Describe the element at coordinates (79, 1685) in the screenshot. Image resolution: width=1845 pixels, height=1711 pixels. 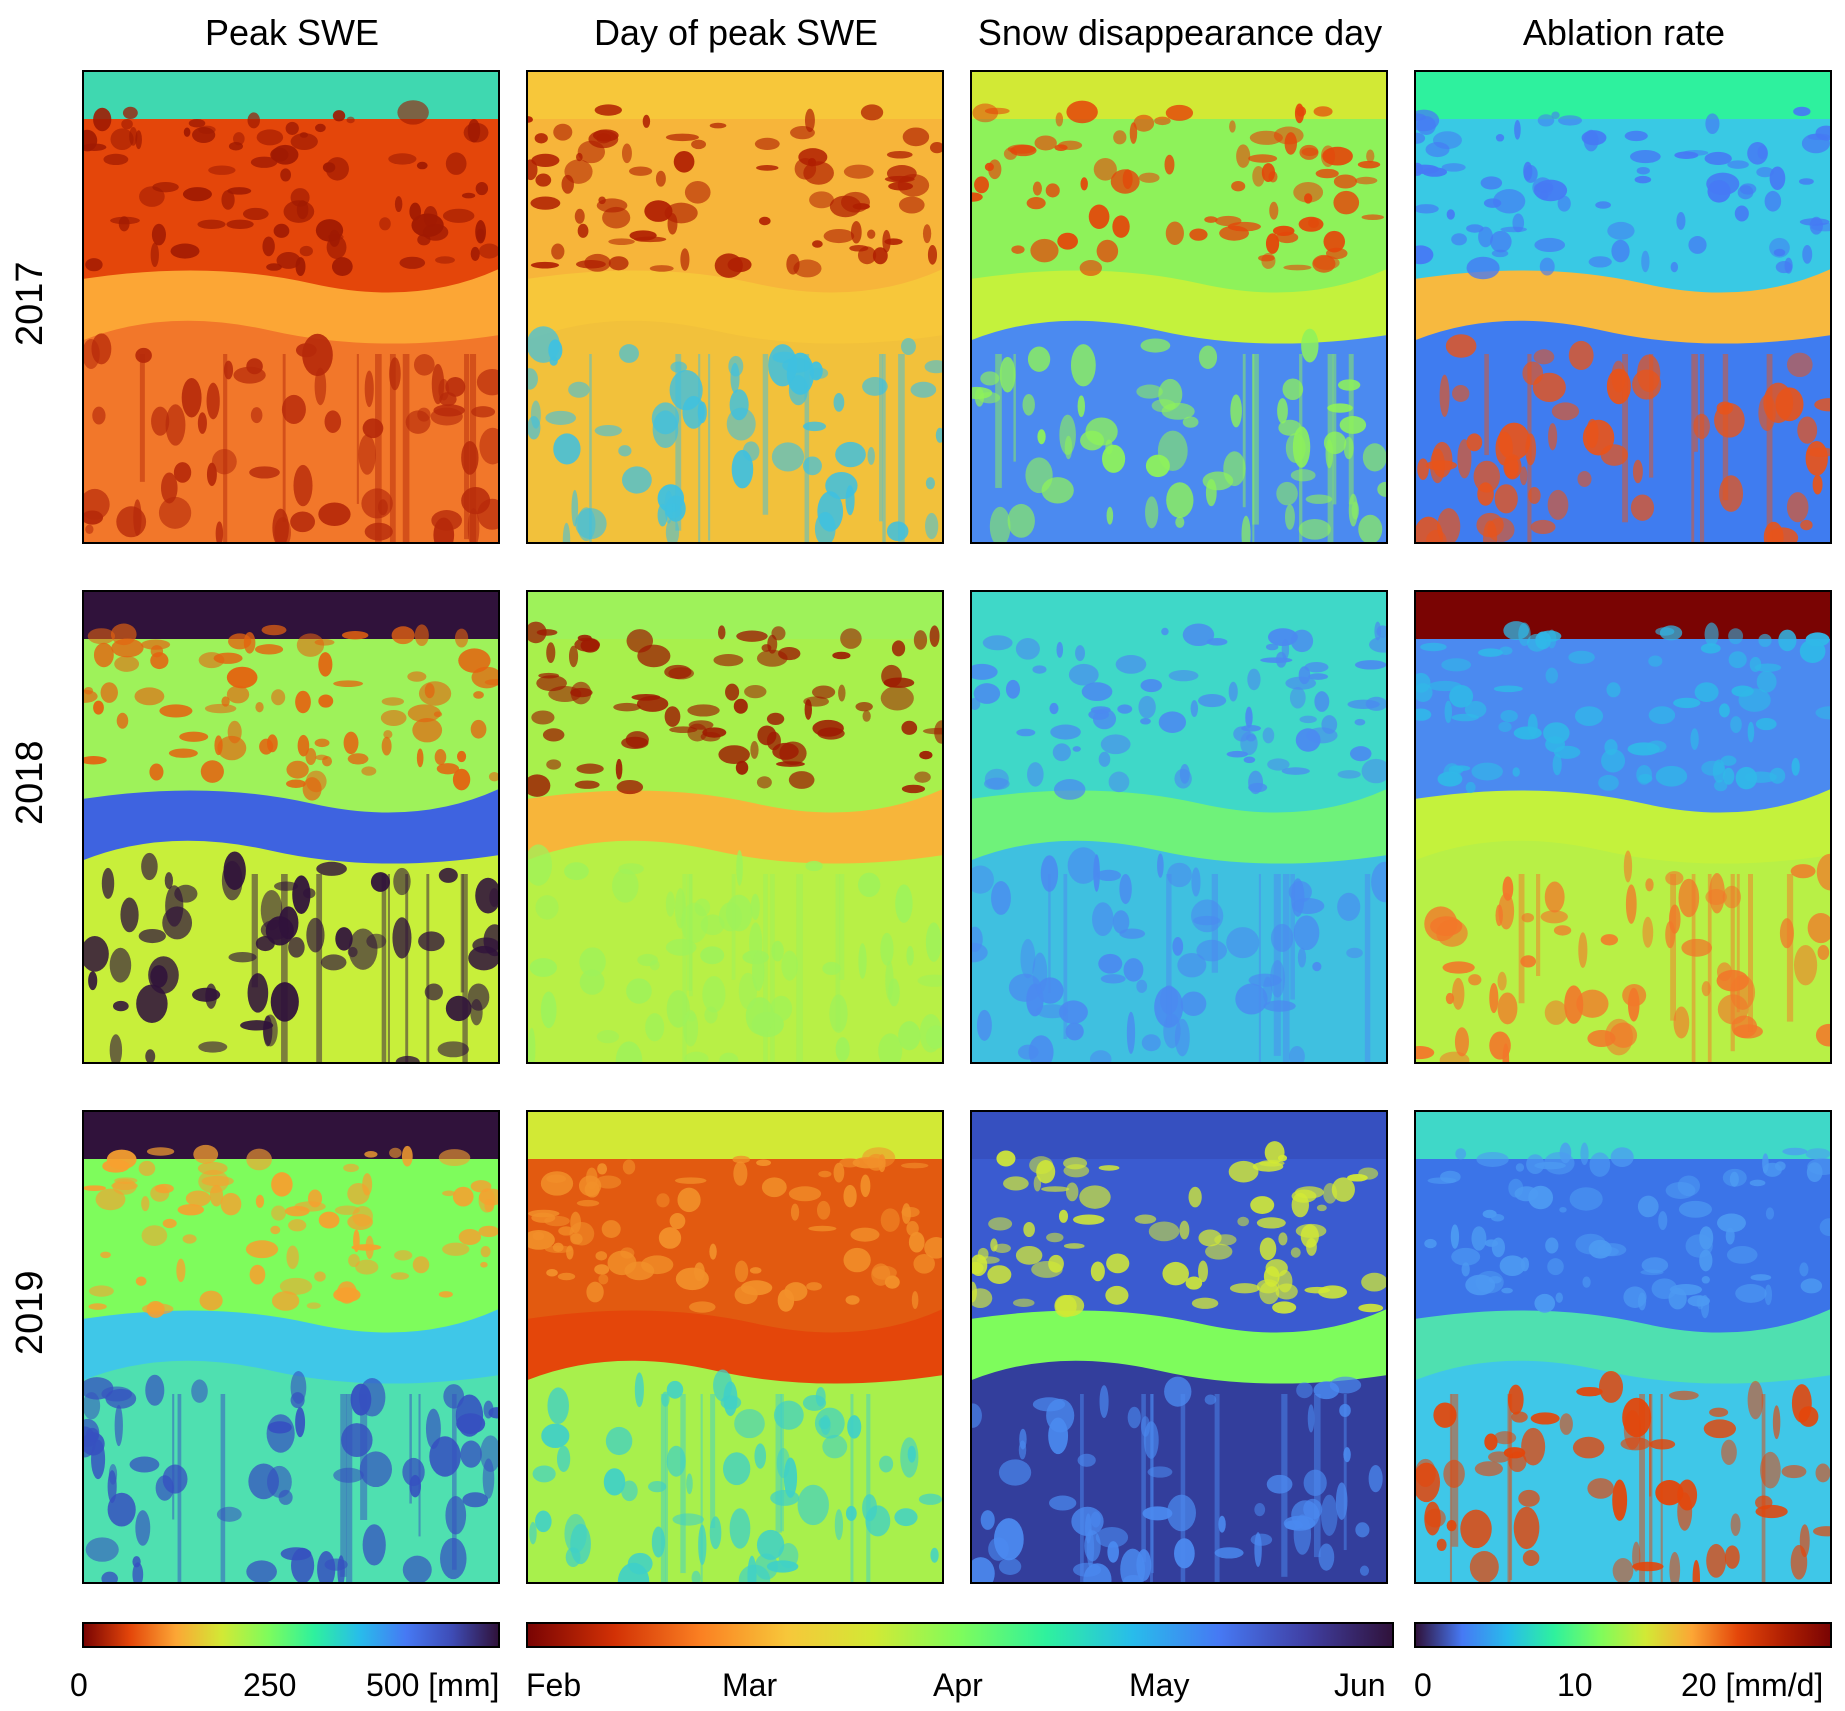
I see `colorbar-peak-swe-tick-0: 0` at that location.